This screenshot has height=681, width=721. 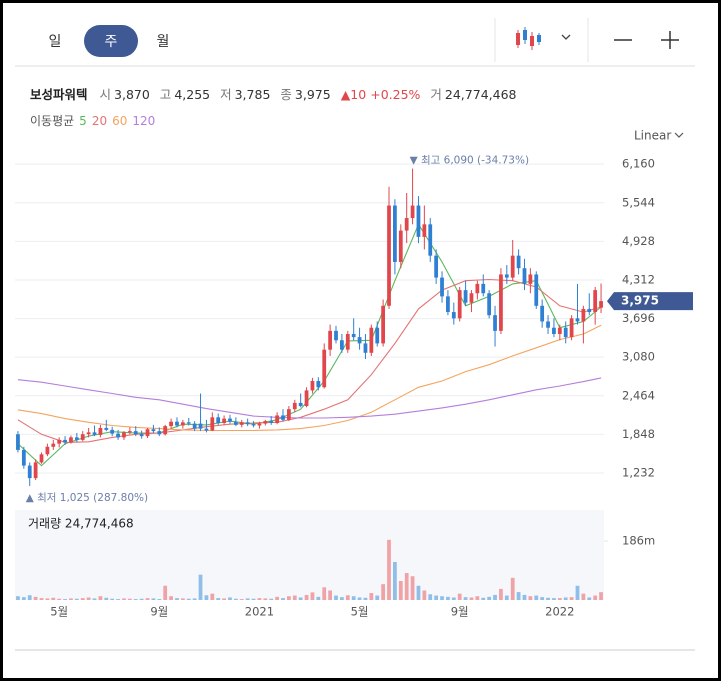 What do you see at coordinates (638, 202) in the screenshot?
I see `y-tick-label: 5,544` at bounding box center [638, 202].